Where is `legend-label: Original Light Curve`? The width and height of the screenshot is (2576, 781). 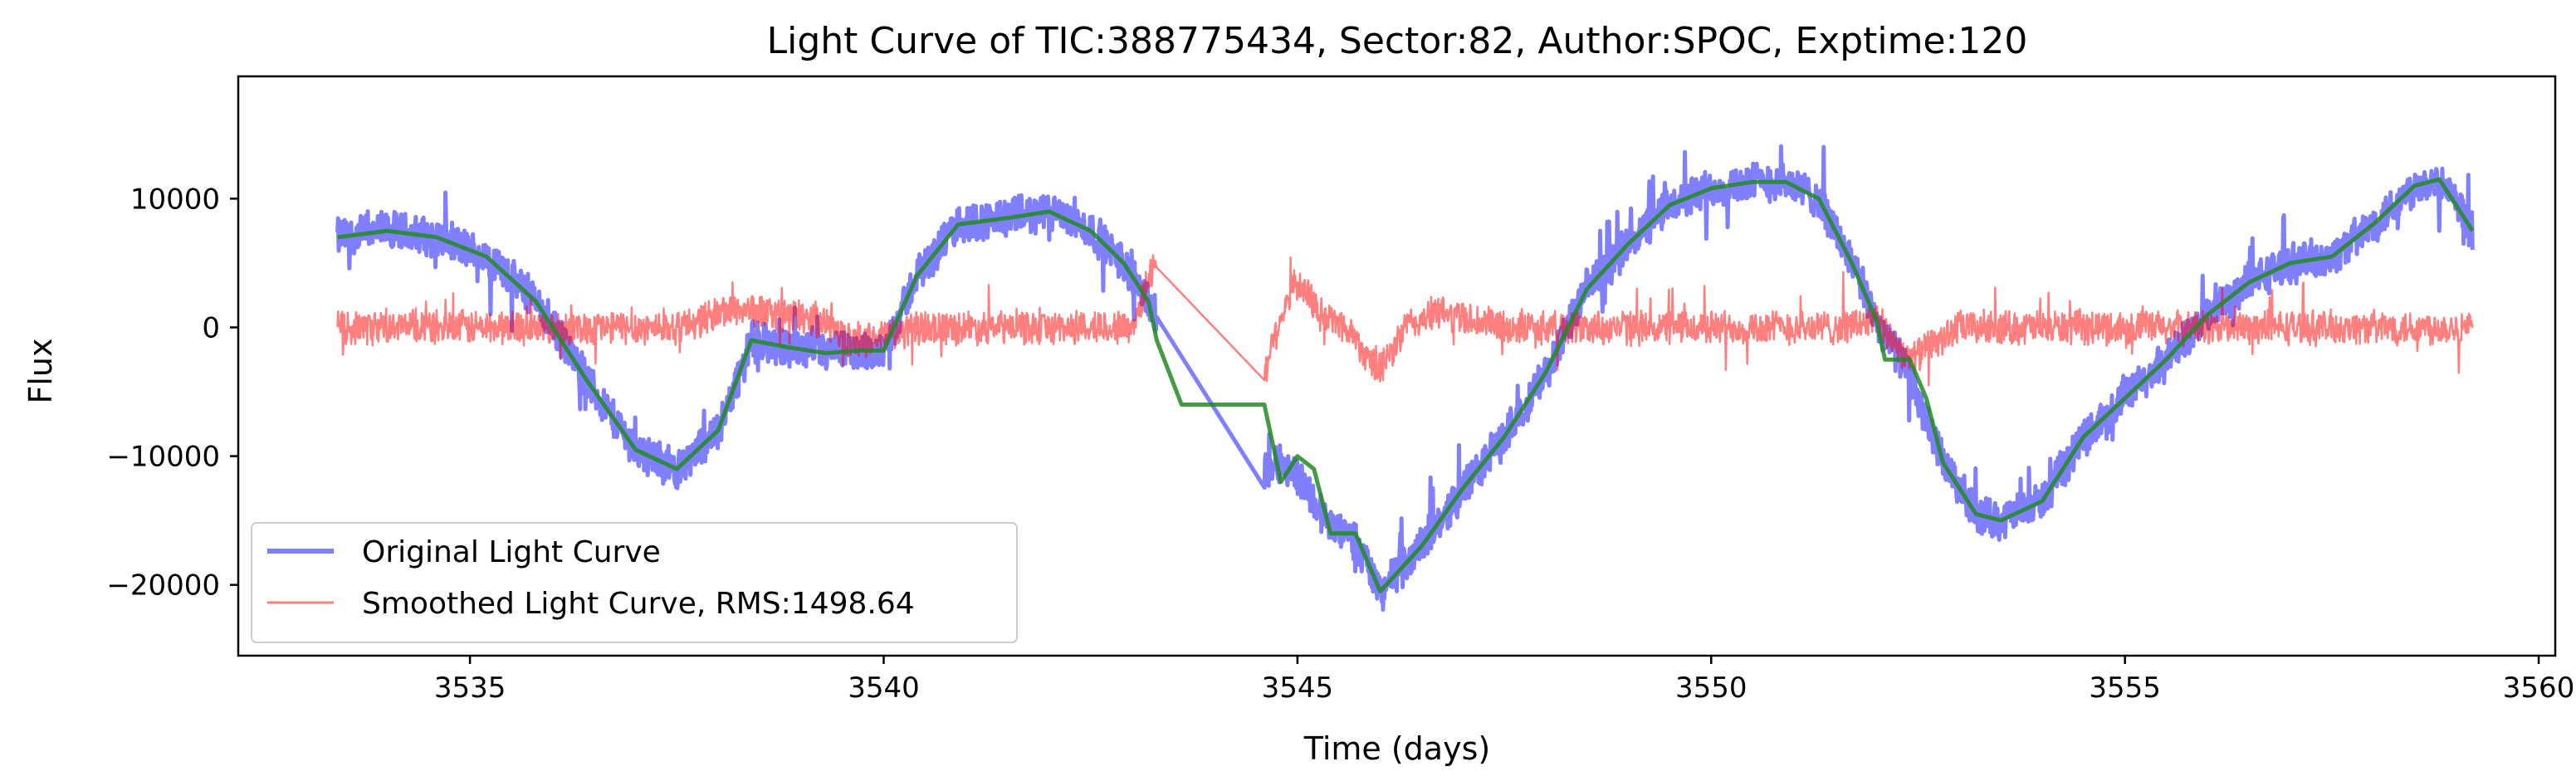 legend-label: Original Light Curve is located at coordinates (511, 552).